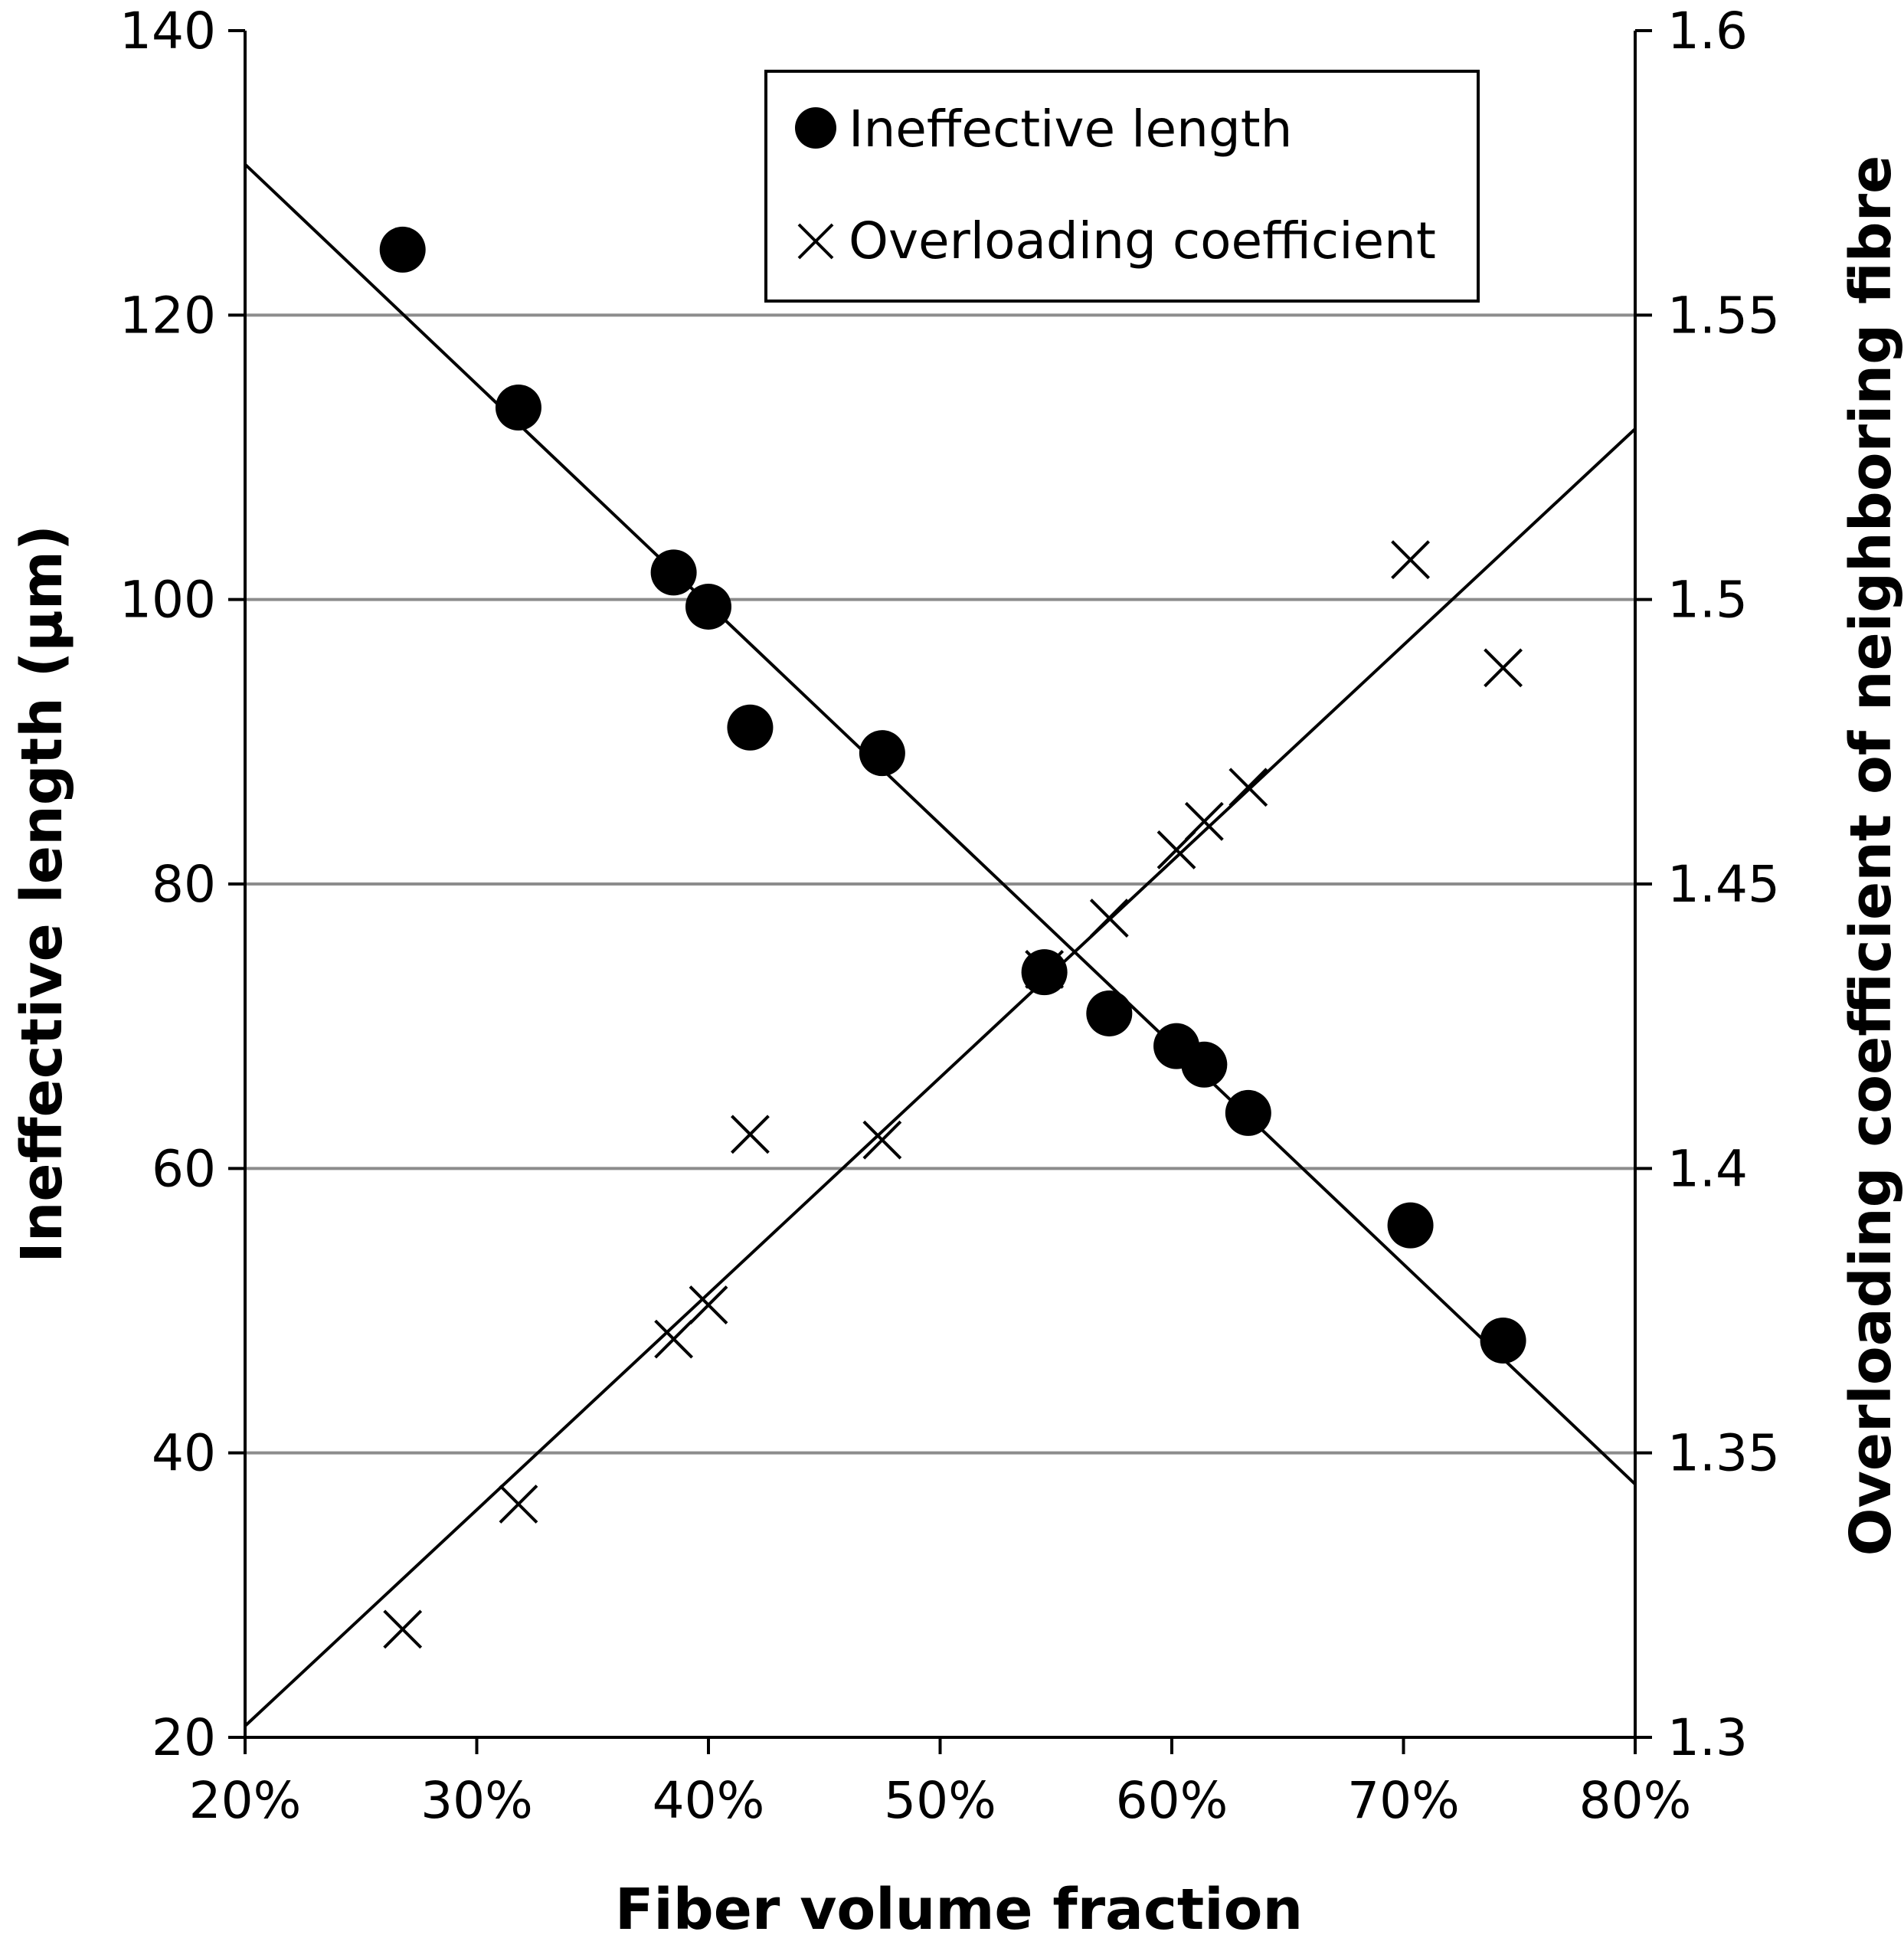 This screenshot has height=1948, width=1904. Describe the element at coordinates (709, 1800) in the screenshot. I see `x-tick-label-40: 40%` at that location.